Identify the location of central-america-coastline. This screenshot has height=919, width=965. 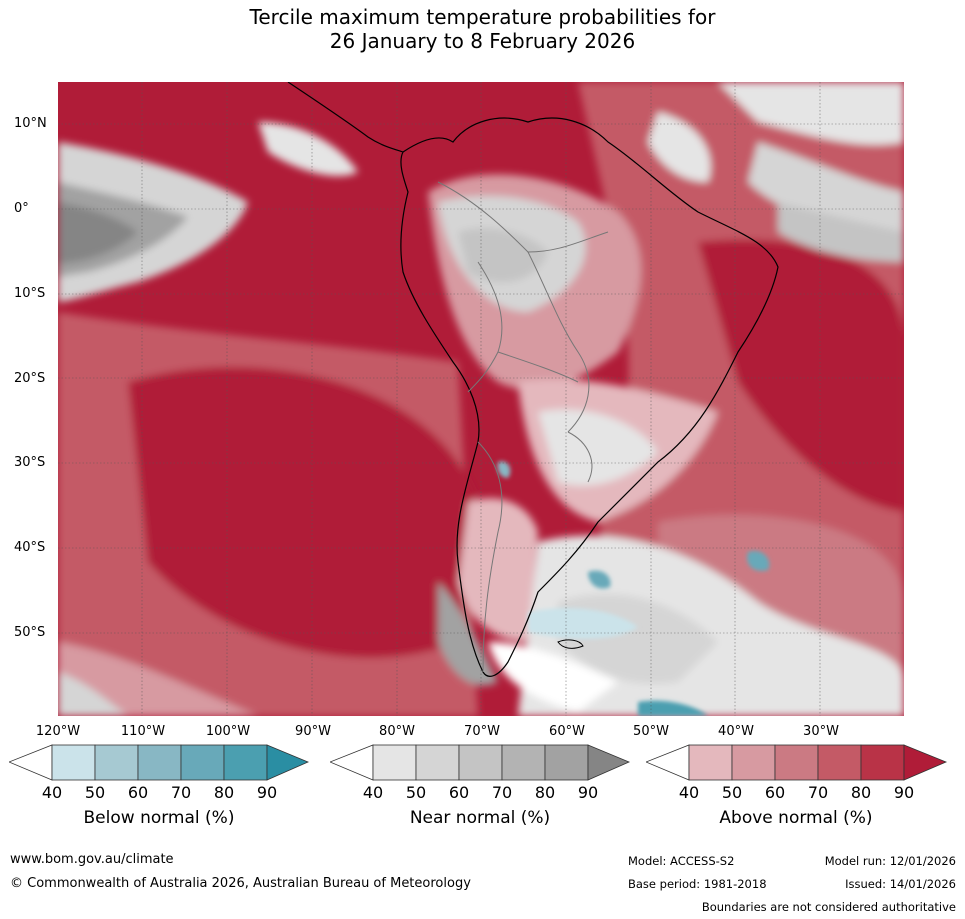
(345, 117).